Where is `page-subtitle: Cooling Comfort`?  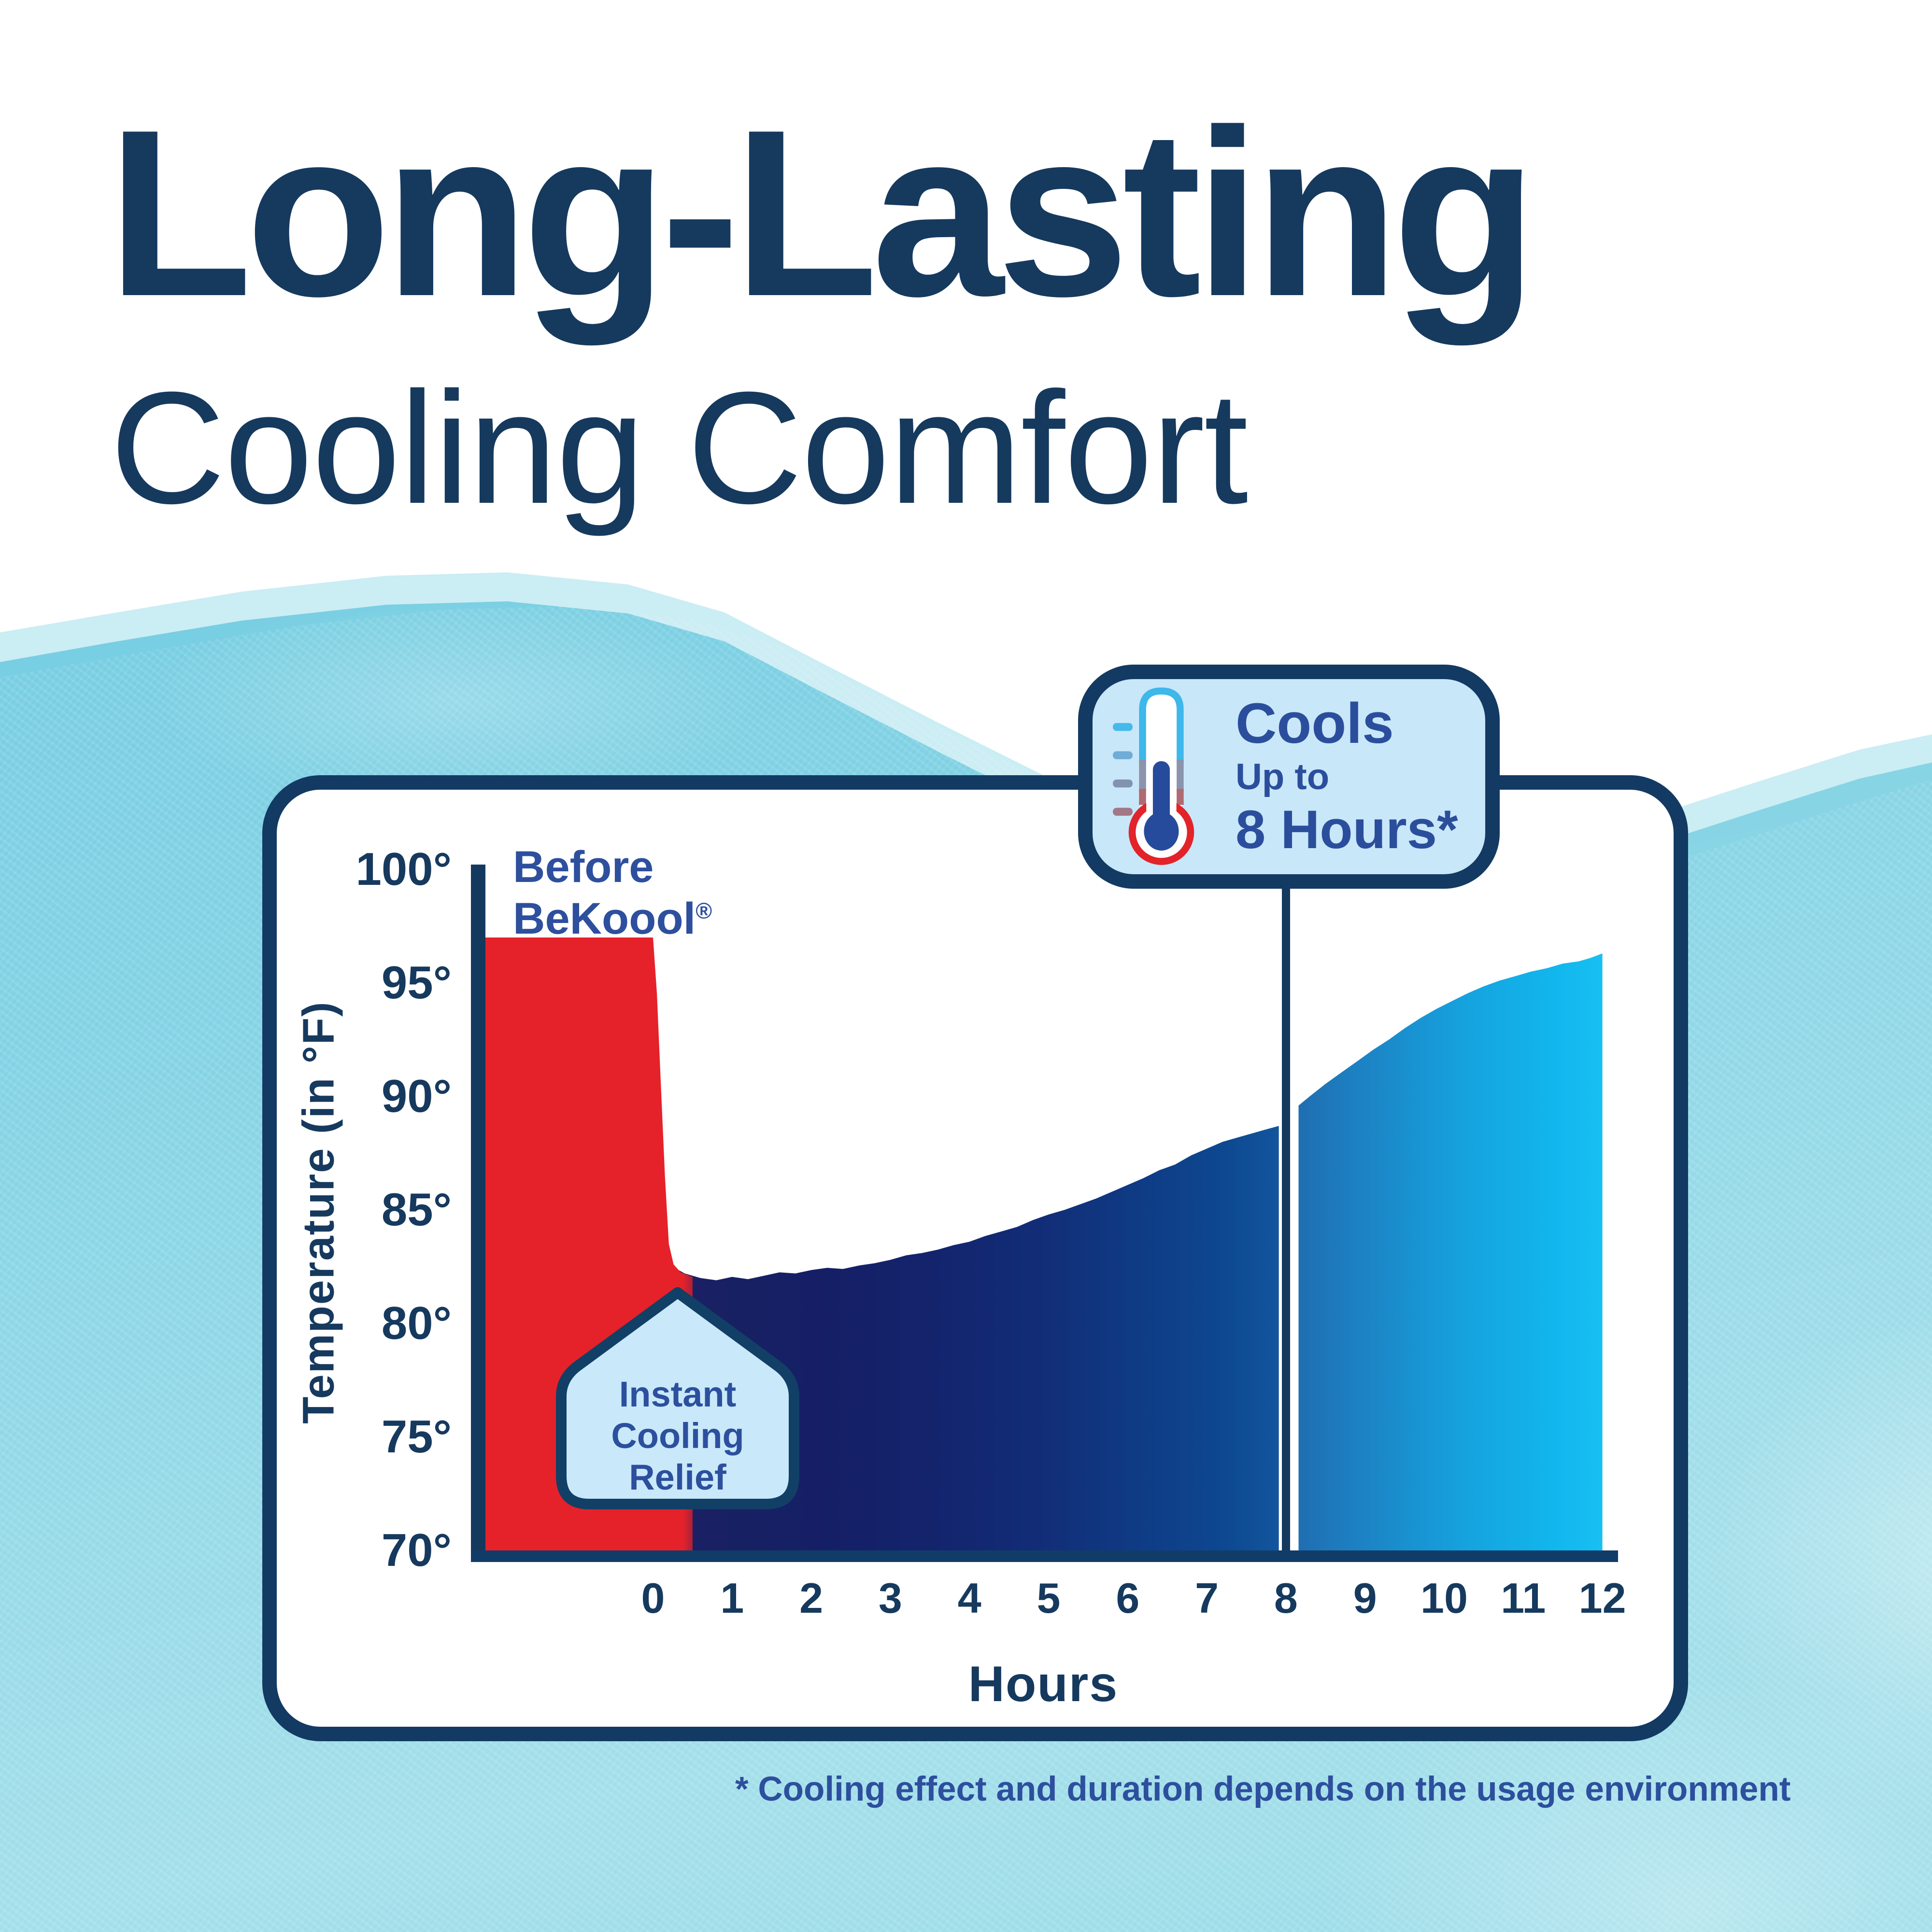
page-subtitle: Cooling Comfort is located at coordinates (679, 447).